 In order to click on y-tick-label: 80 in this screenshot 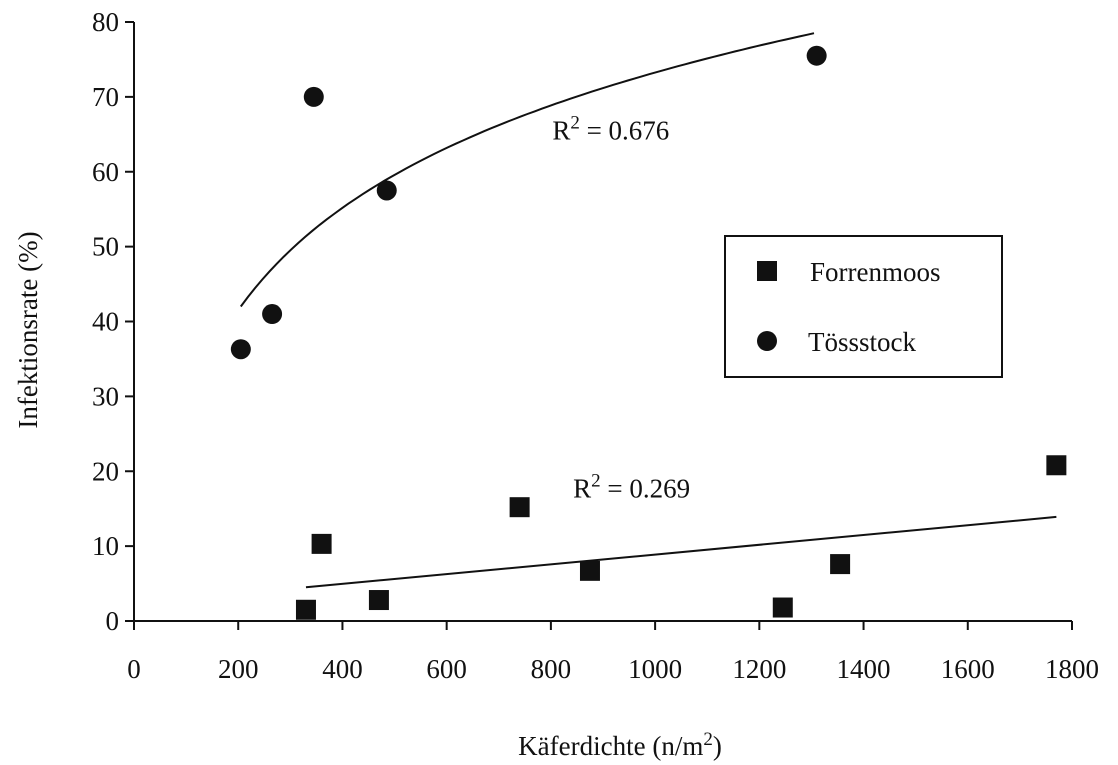, I will do `click(105, 22)`.